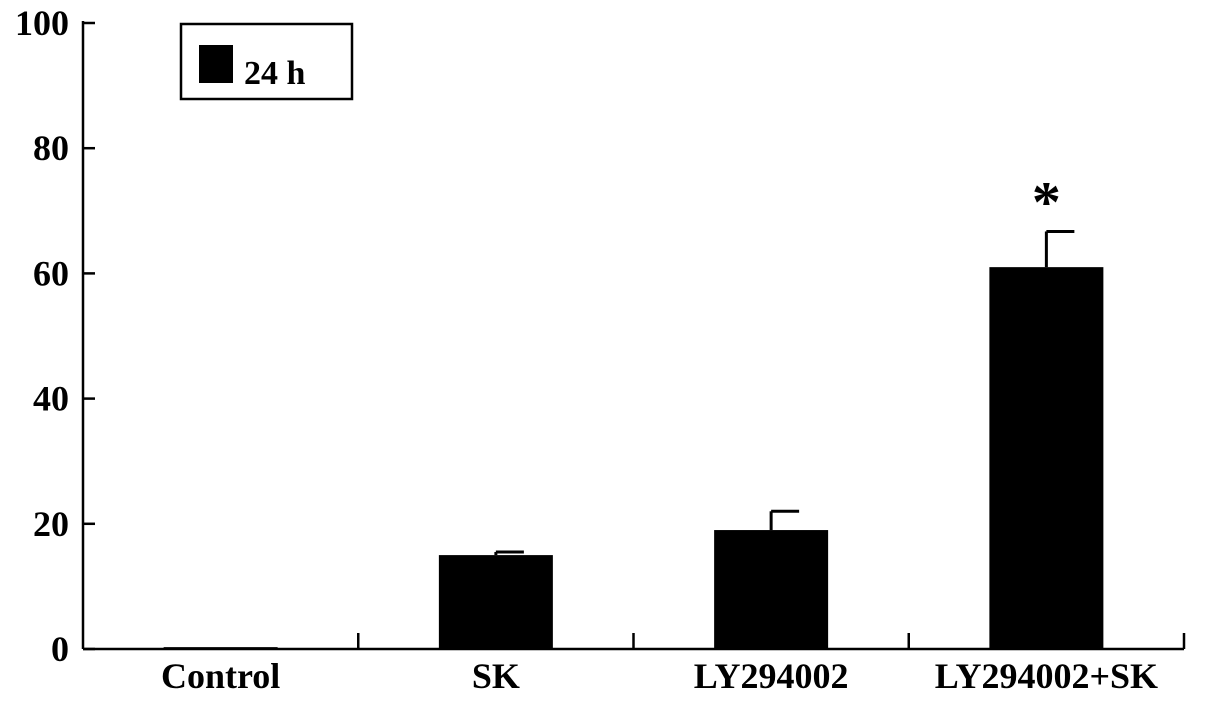 The image size is (1205, 705). Describe the element at coordinates (60, 649) in the screenshot. I see `y-tick-label: 0` at that location.